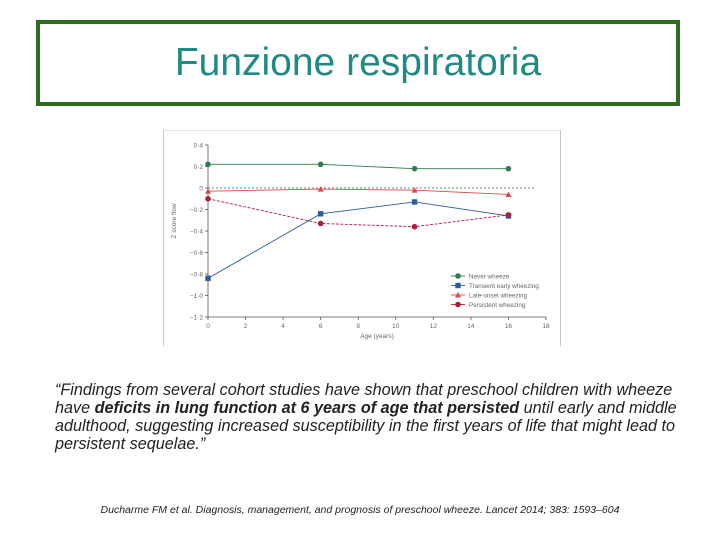 This screenshot has height=540, width=720. What do you see at coordinates (498, 295) in the screenshot?
I see `legend-label: Late-onset wheezing` at bounding box center [498, 295].